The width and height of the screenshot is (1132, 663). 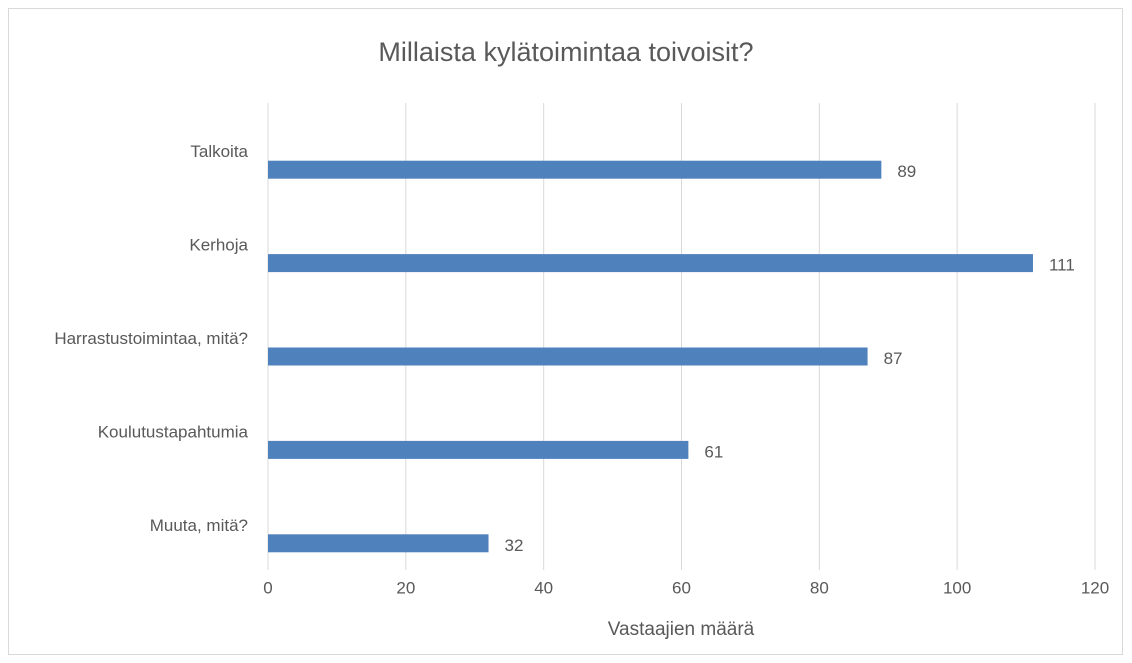 I want to click on chart-title: Millaista kylätoimintaa toivoisit?, so click(x=565, y=52).